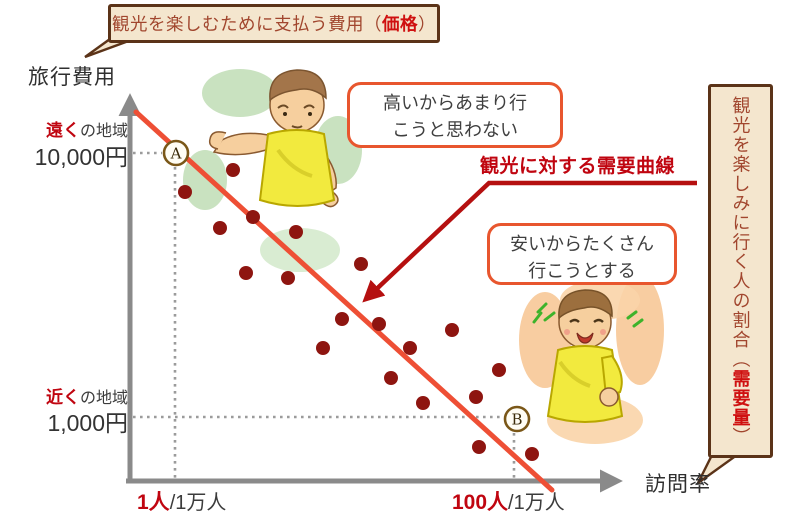 This screenshot has width=789, height=526. Describe the element at coordinates (247, 24) in the screenshot. I see `title-text: 観光を楽しむために支払う費用（` at that location.